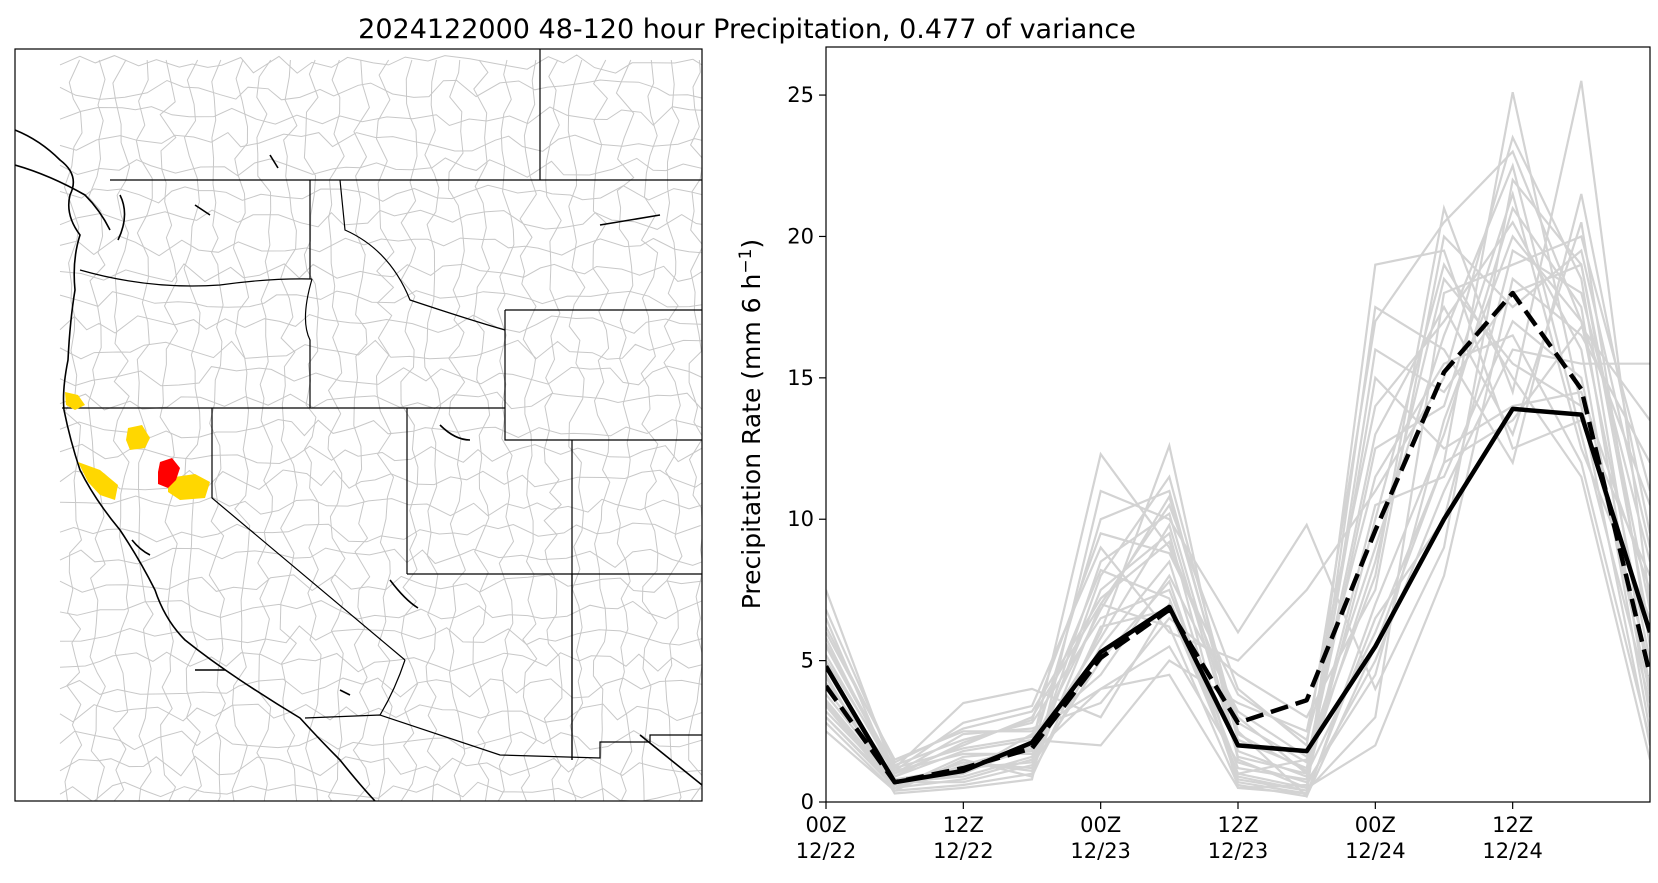 The image size is (1658, 883). What do you see at coordinates (806, 448) in the screenshot?
I see `y-axis-ticks: 0 5 10 15 20 25` at bounding box center [806, 448].